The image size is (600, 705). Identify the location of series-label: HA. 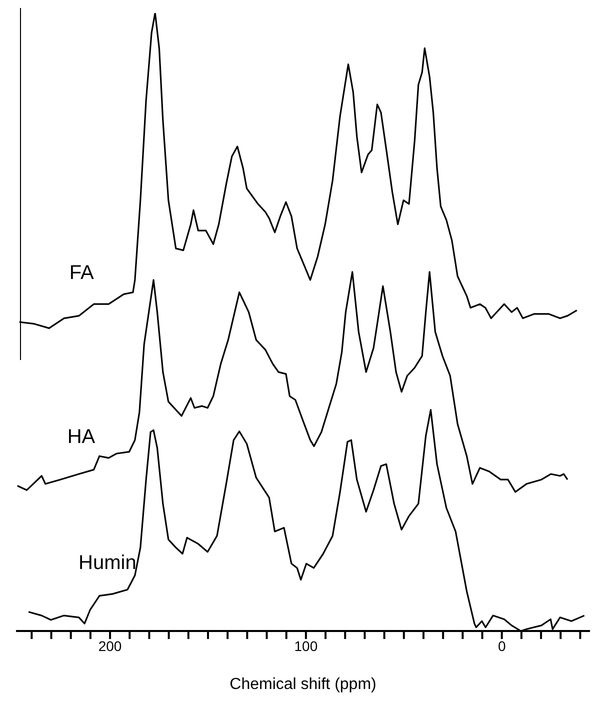
(81, 437).